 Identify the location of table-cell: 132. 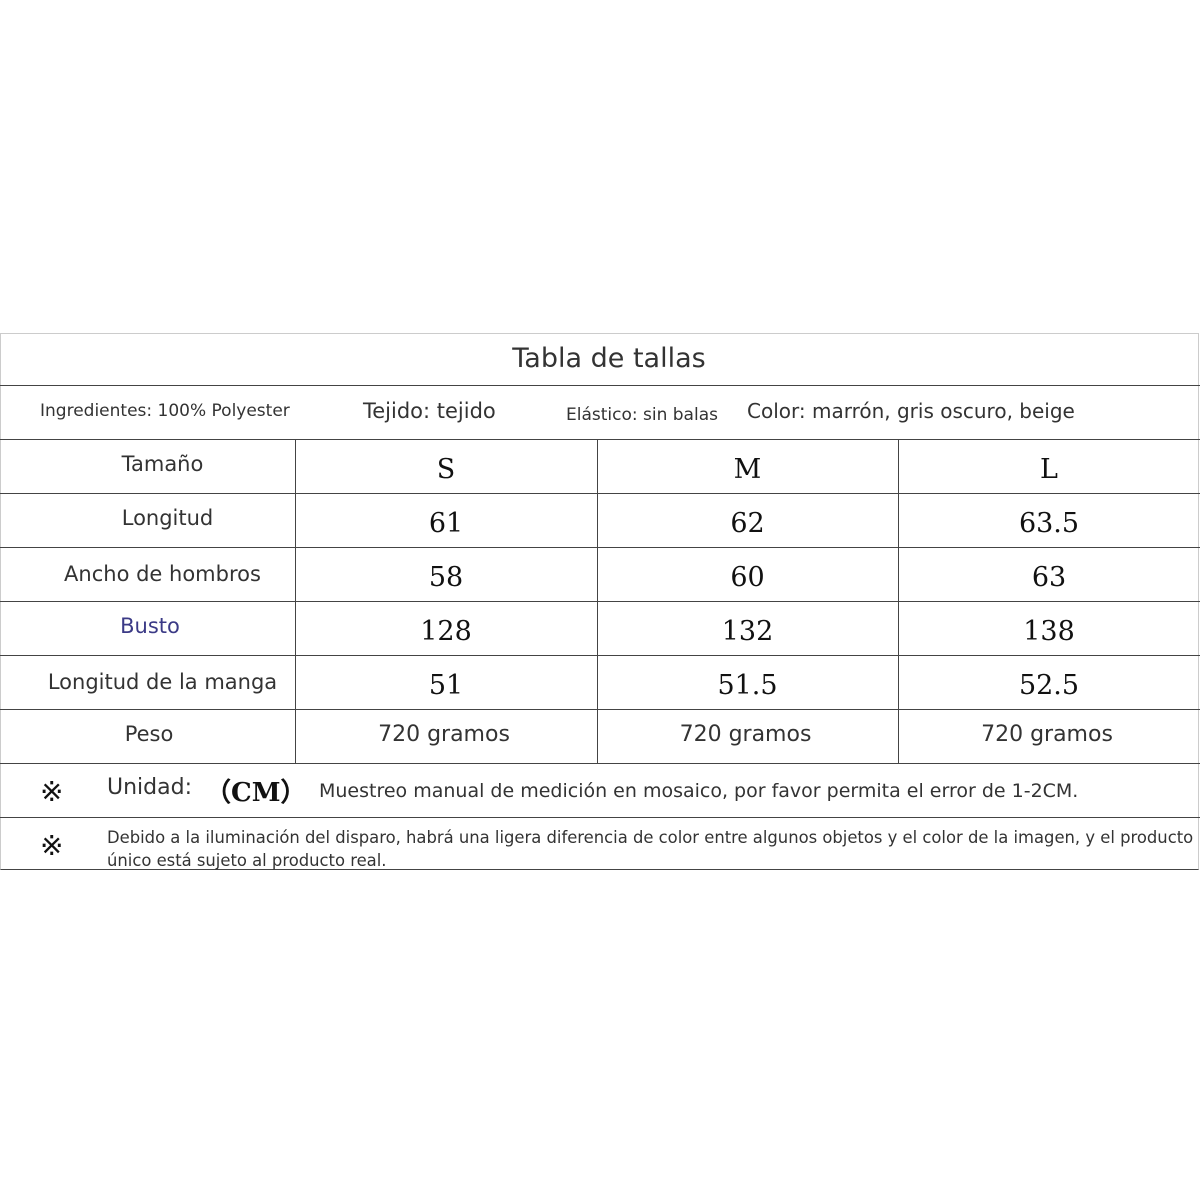
(747, 631).